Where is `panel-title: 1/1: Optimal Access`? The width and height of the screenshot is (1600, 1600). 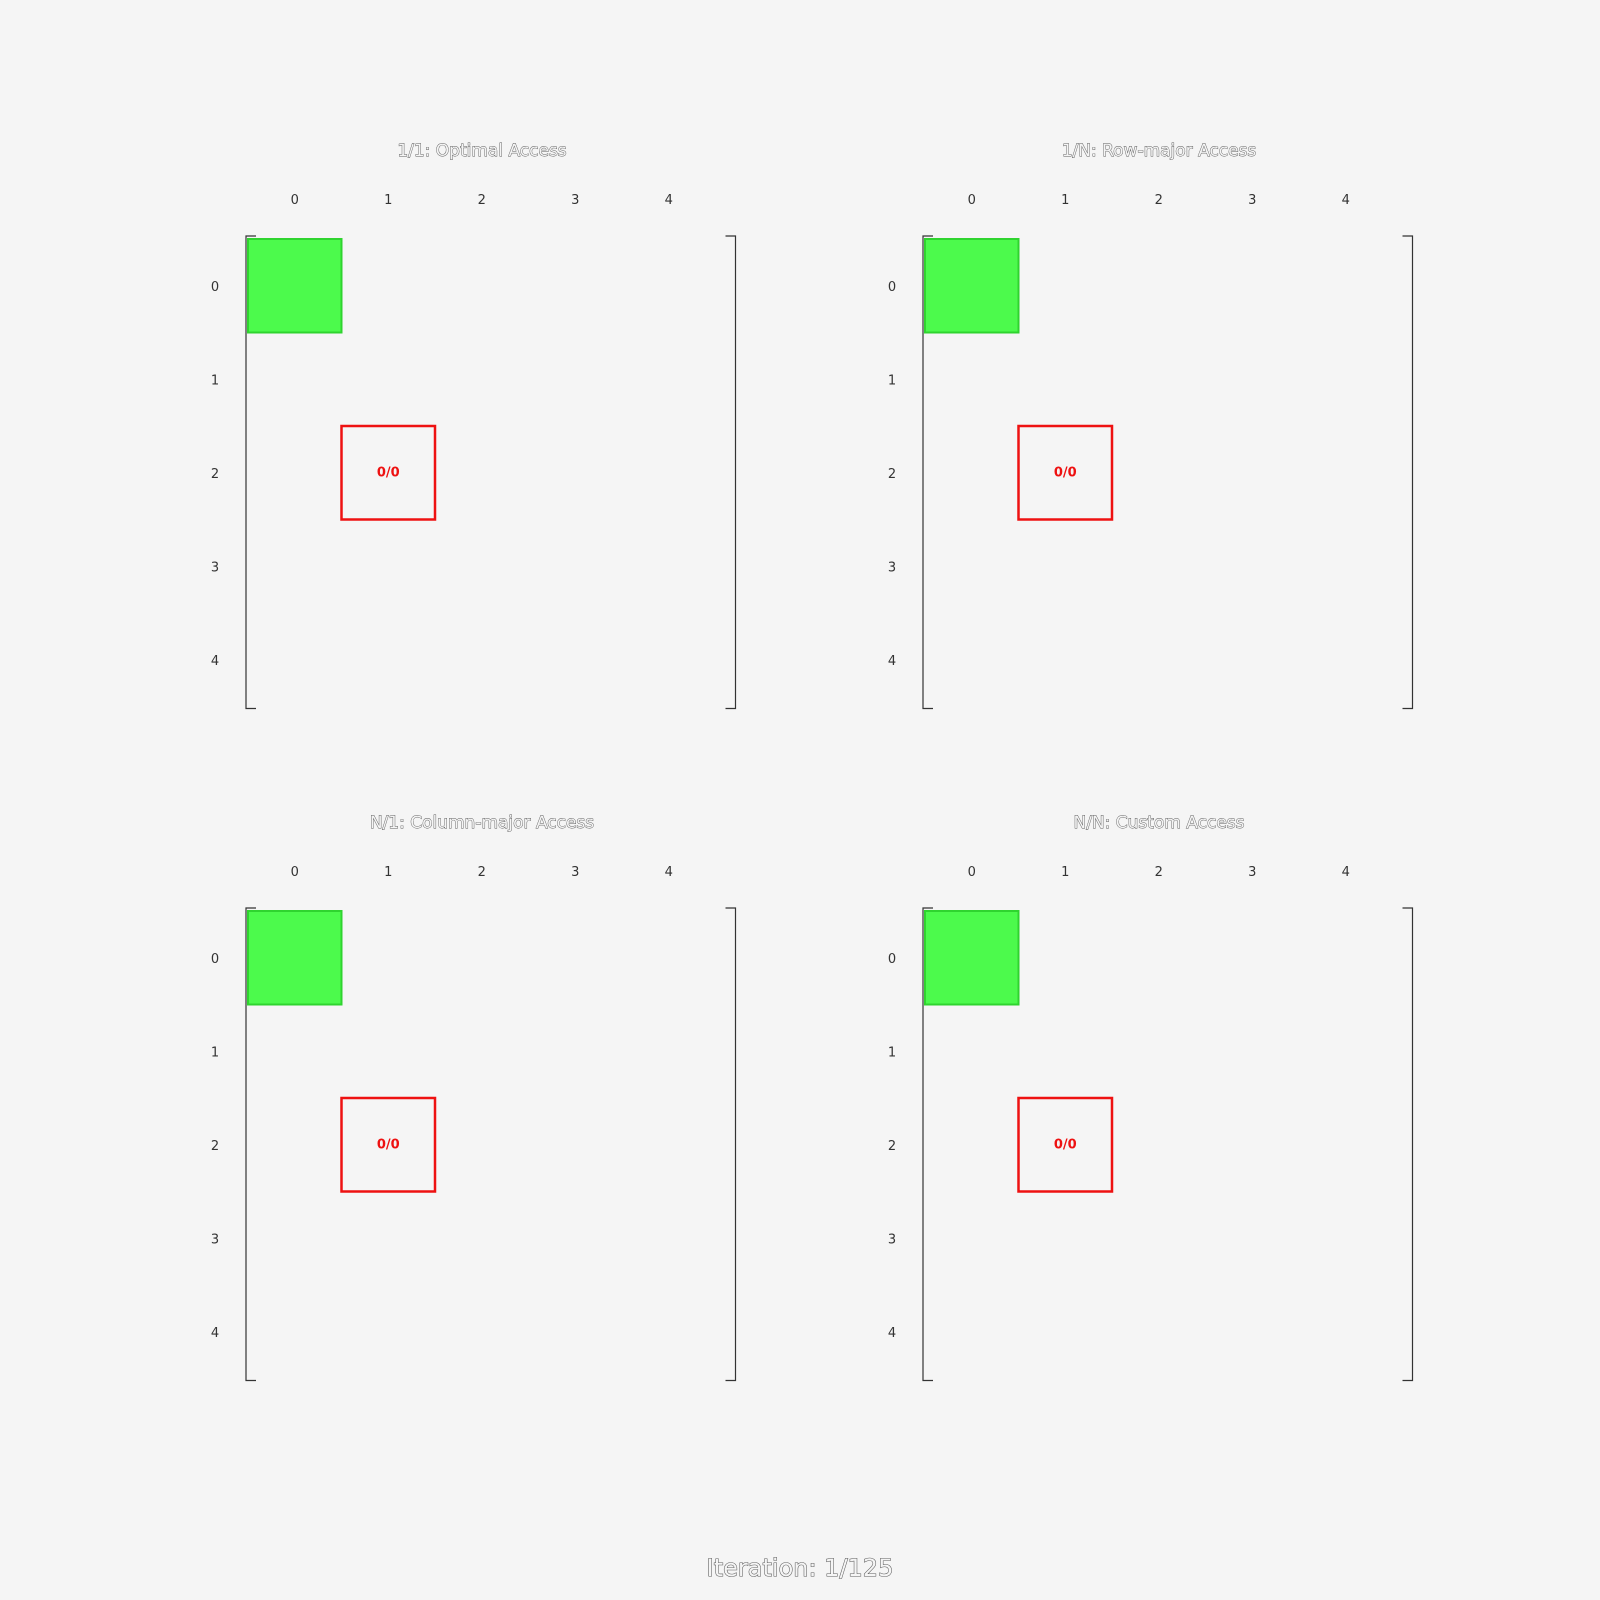
panel-title: 1/1: Optimal Access is located at coordinates (481, 151).